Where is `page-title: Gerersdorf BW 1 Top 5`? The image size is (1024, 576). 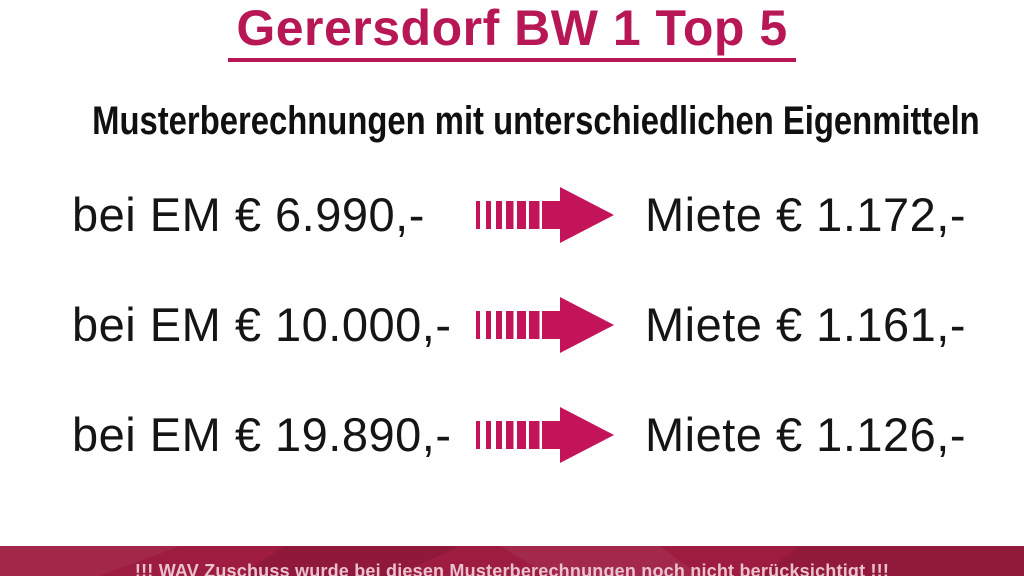 page-title: Gerersdorf BW 1 Top 5 is located at coordinates (512, 32).